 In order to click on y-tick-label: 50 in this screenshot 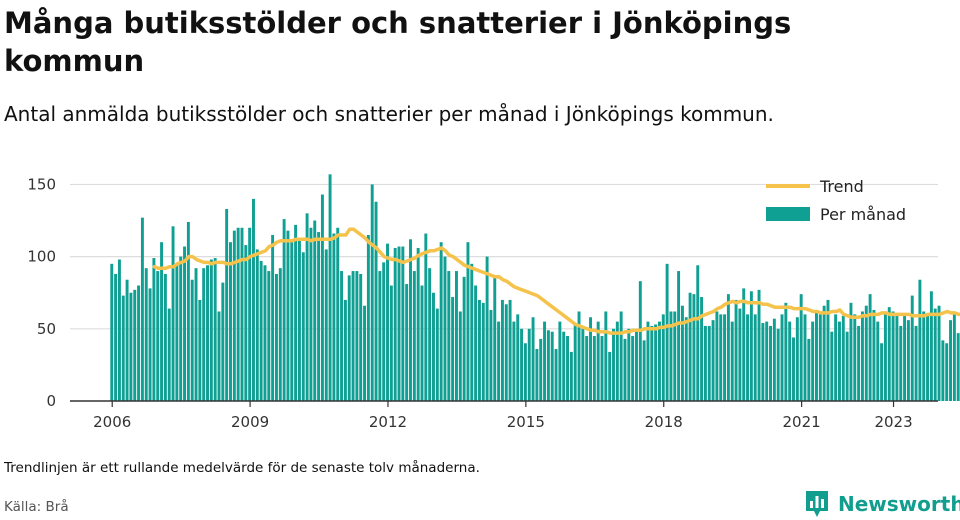, I will do `click(46, 329)`.